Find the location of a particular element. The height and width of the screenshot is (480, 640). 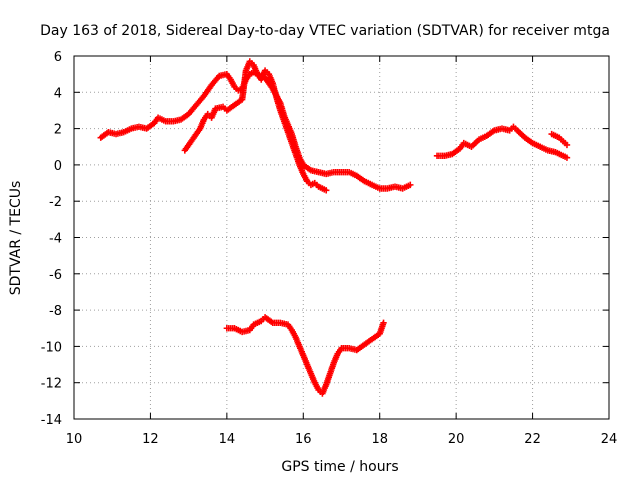

y-tick-label: -14 is located at coordinates (51, 420).